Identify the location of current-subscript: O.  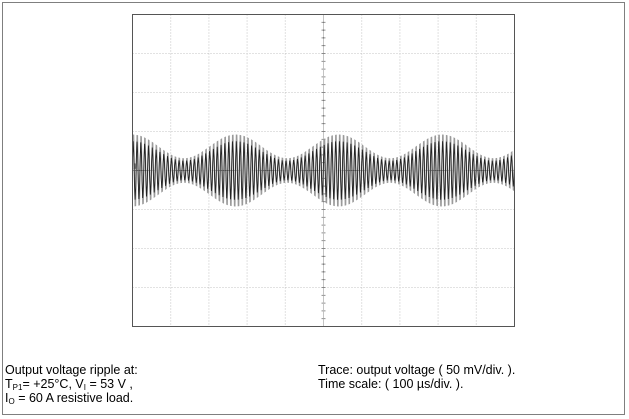
(11, 401).